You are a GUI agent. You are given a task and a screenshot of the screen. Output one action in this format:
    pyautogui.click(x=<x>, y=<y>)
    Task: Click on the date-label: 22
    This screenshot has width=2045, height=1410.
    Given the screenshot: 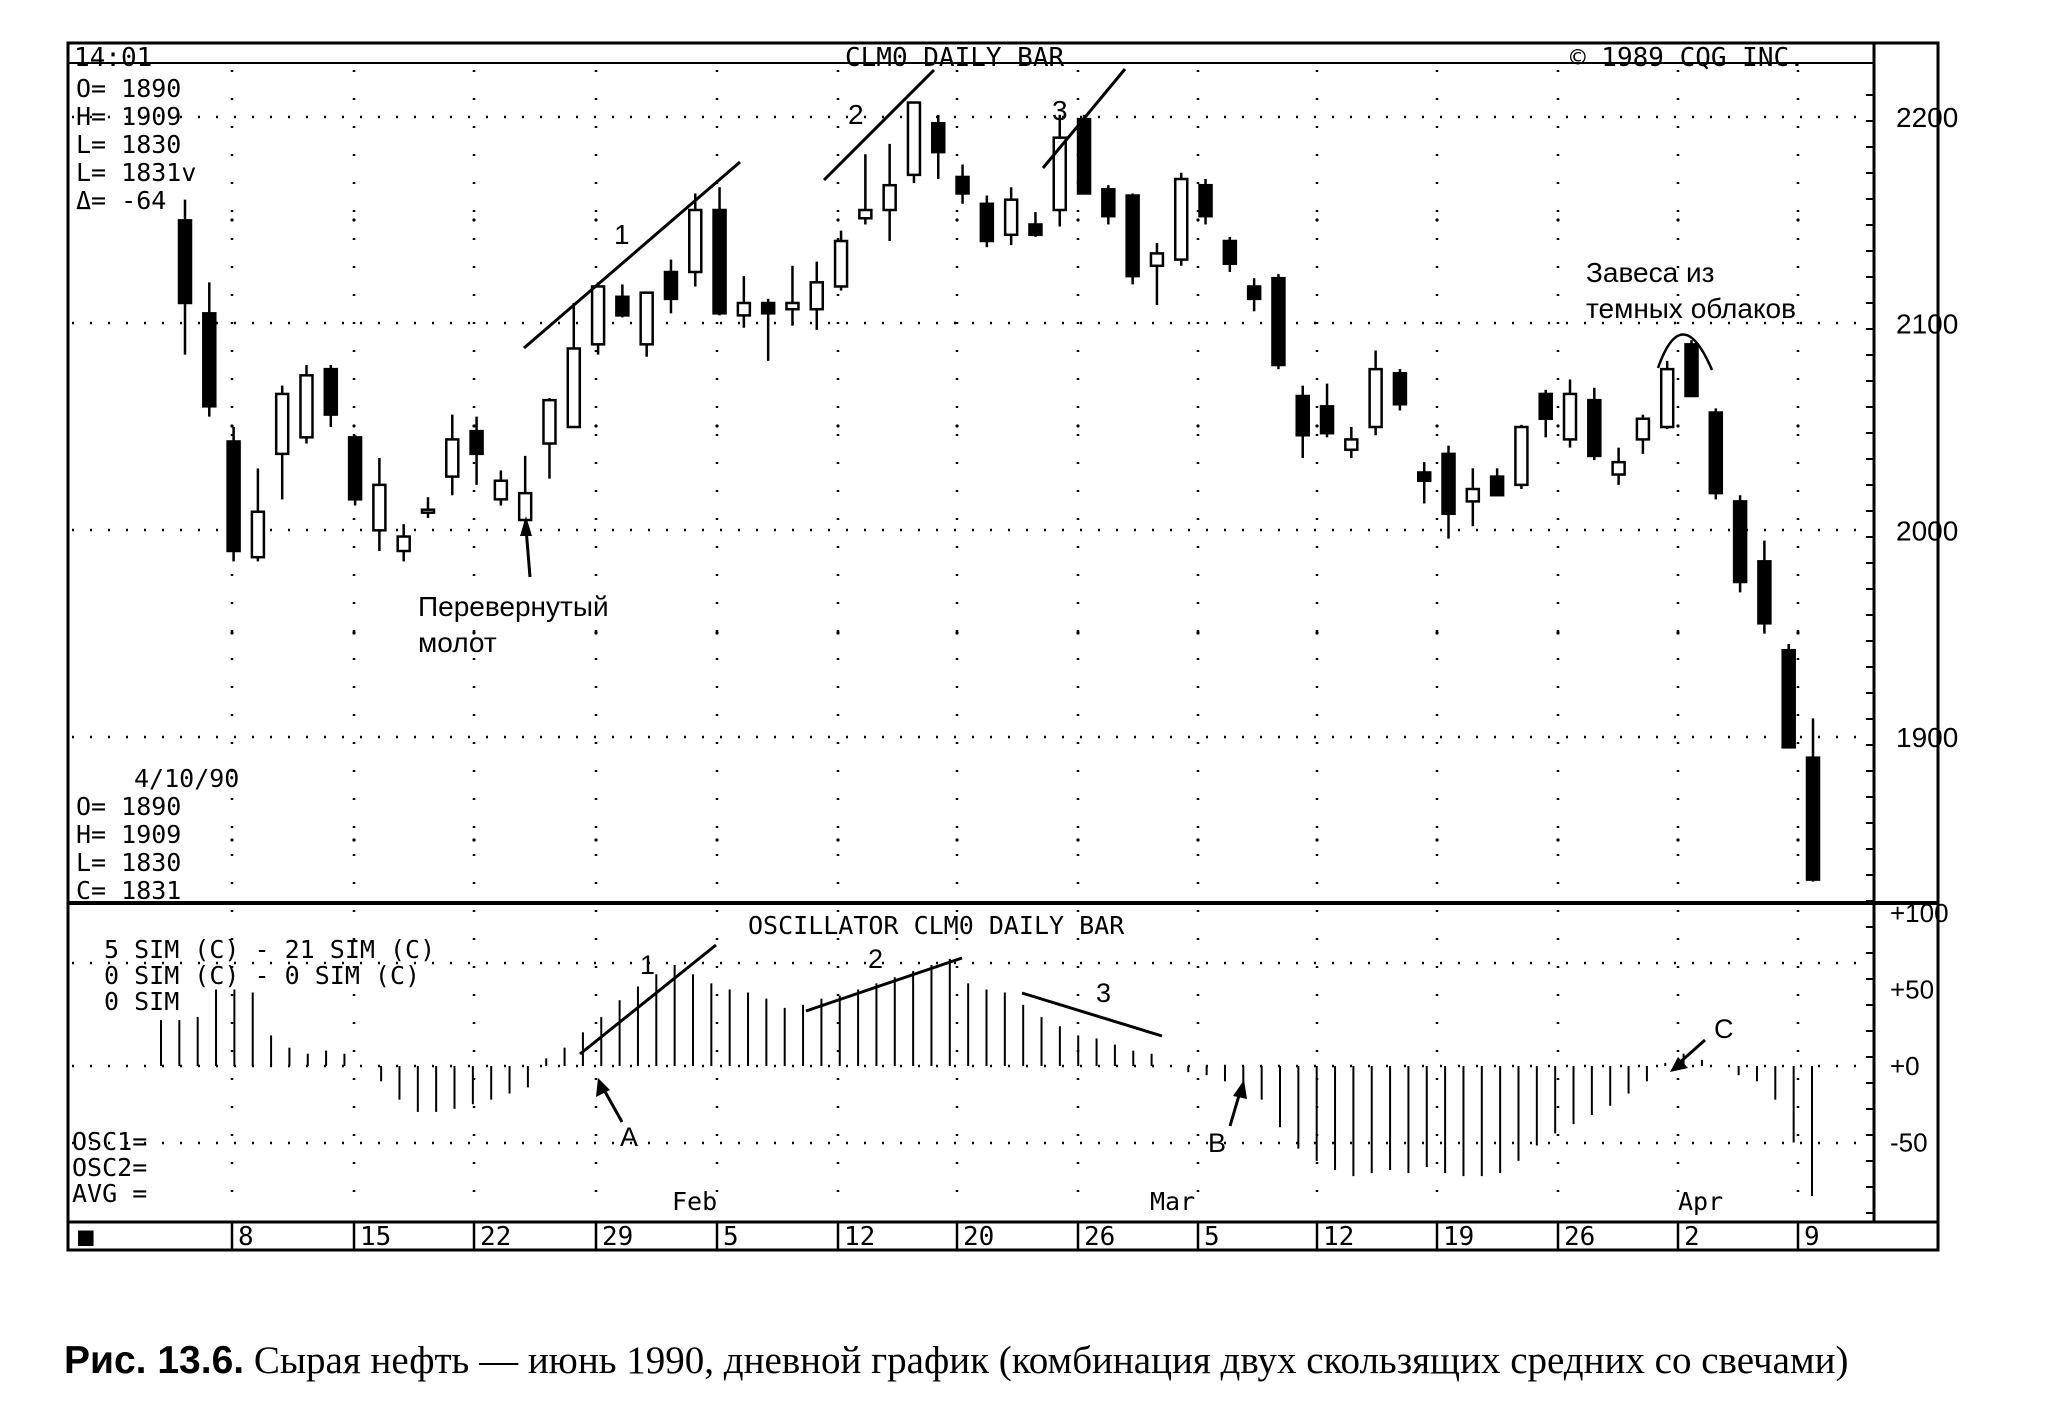 What is the action you would take?
    pyautogui.click(x=495, y=1237)
    